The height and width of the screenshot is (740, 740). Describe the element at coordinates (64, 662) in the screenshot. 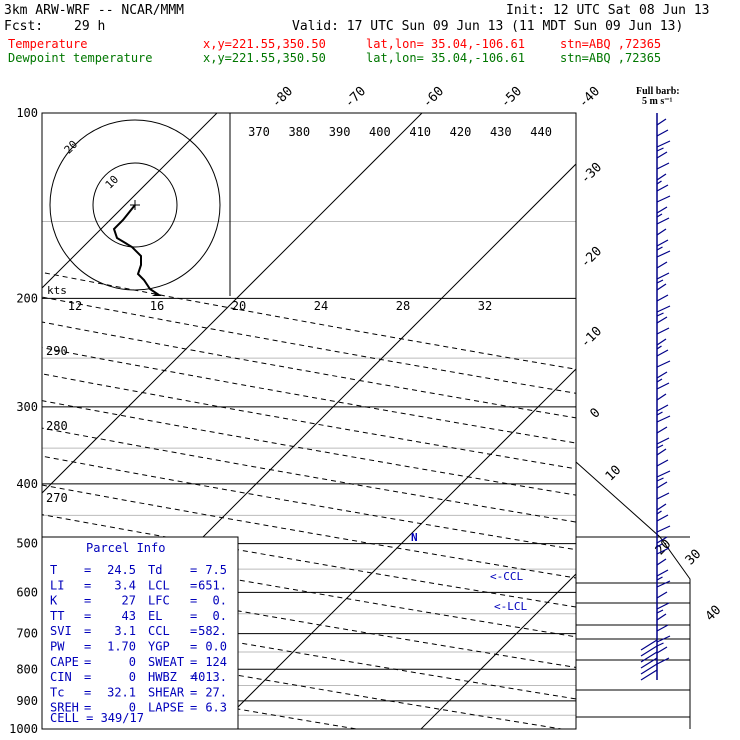

I see `parcel-param-label: CAPE` at that location.